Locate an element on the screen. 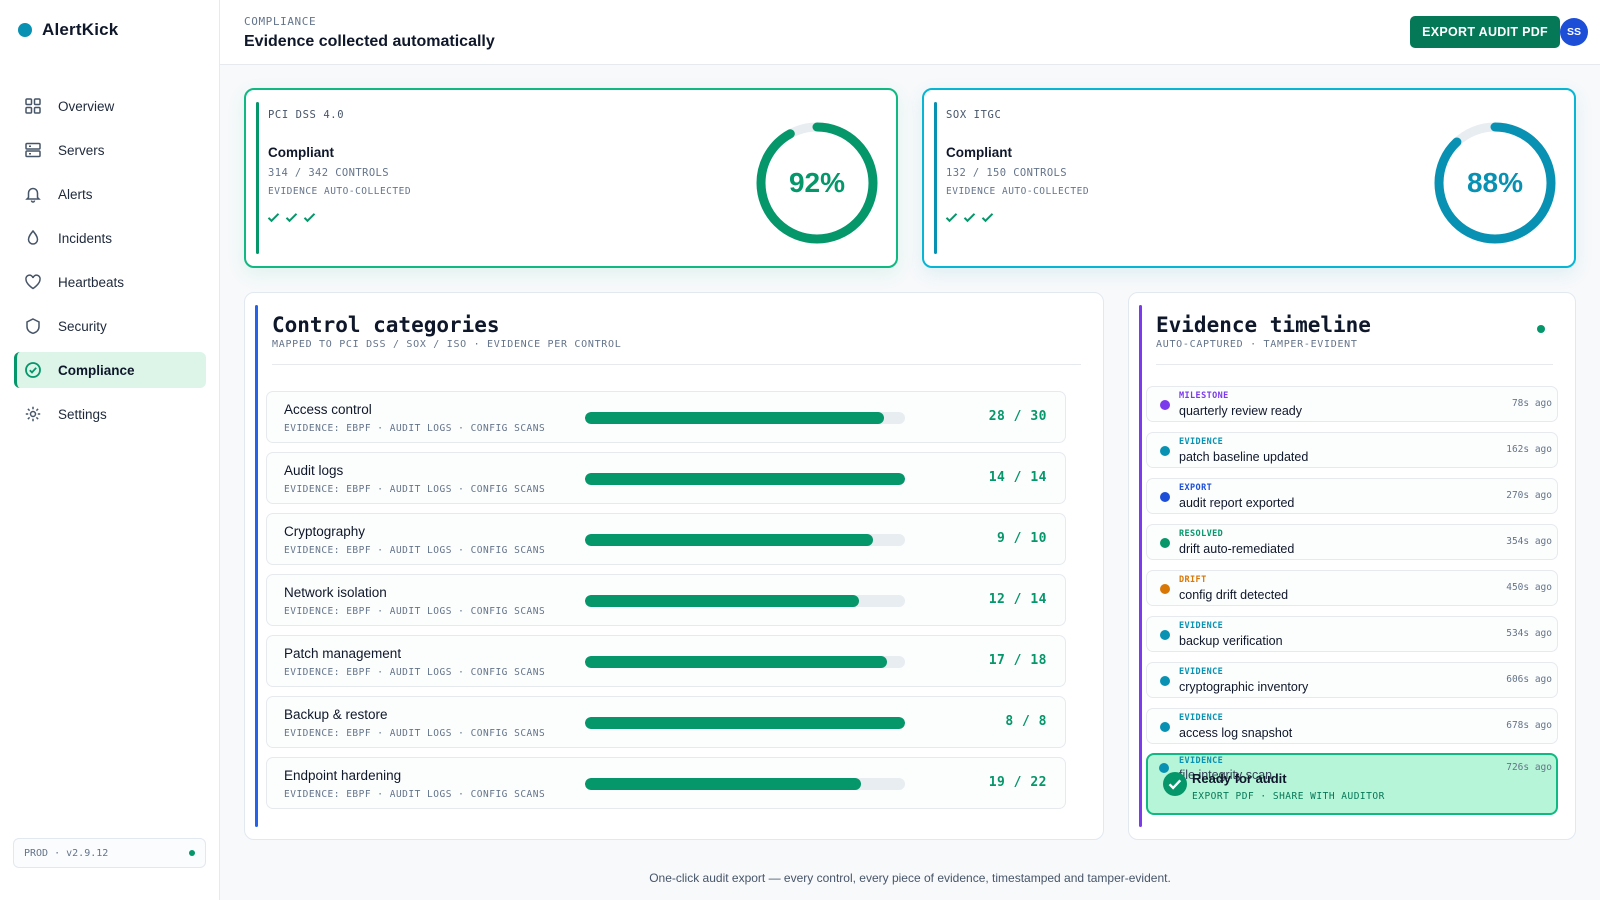 The image size is (1600, 900). timeline-event-time: 354s ago is located at coordinates (1529, 541).